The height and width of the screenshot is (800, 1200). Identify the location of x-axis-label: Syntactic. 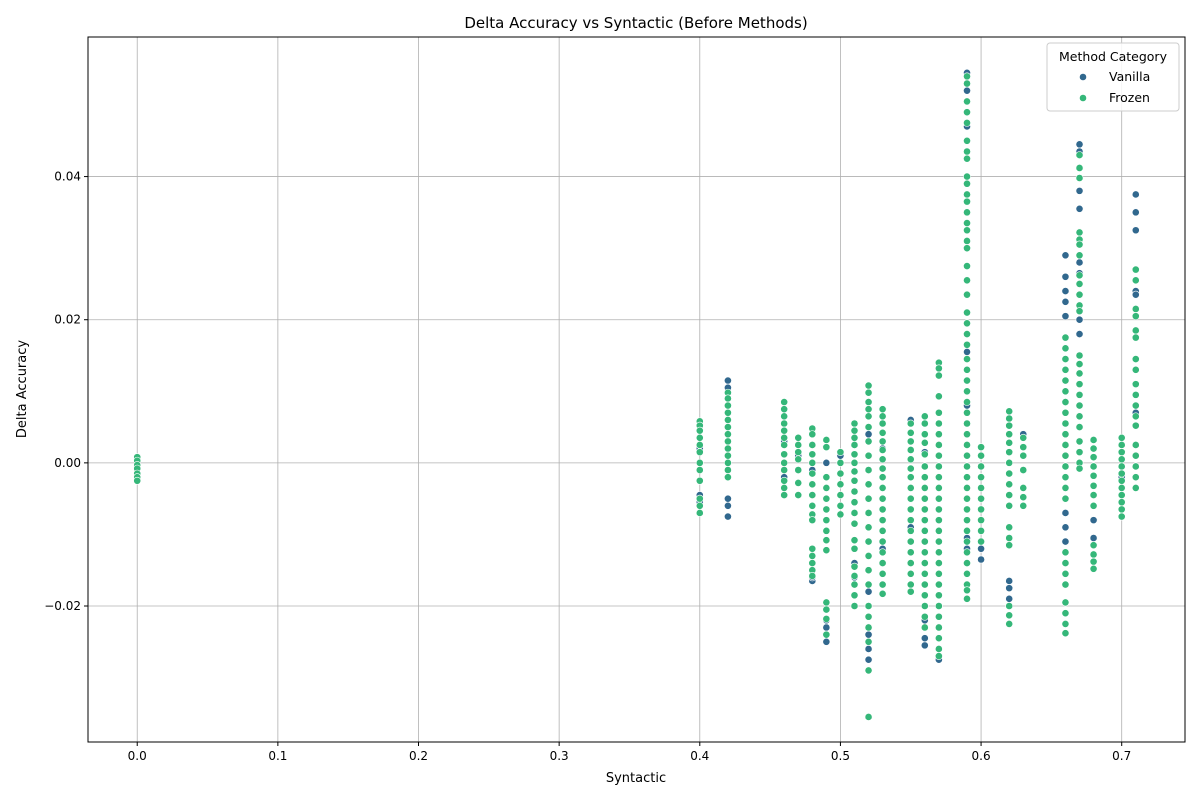
(636, 778).